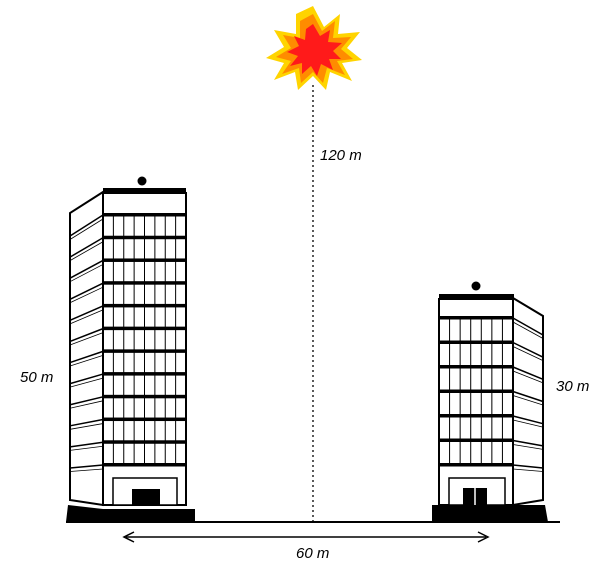 Image resolution: width=604 pixels, height=575 pixels. Describe the element at coordinates (476, 402) in the screenshot. I see `right-building-front` at that location.